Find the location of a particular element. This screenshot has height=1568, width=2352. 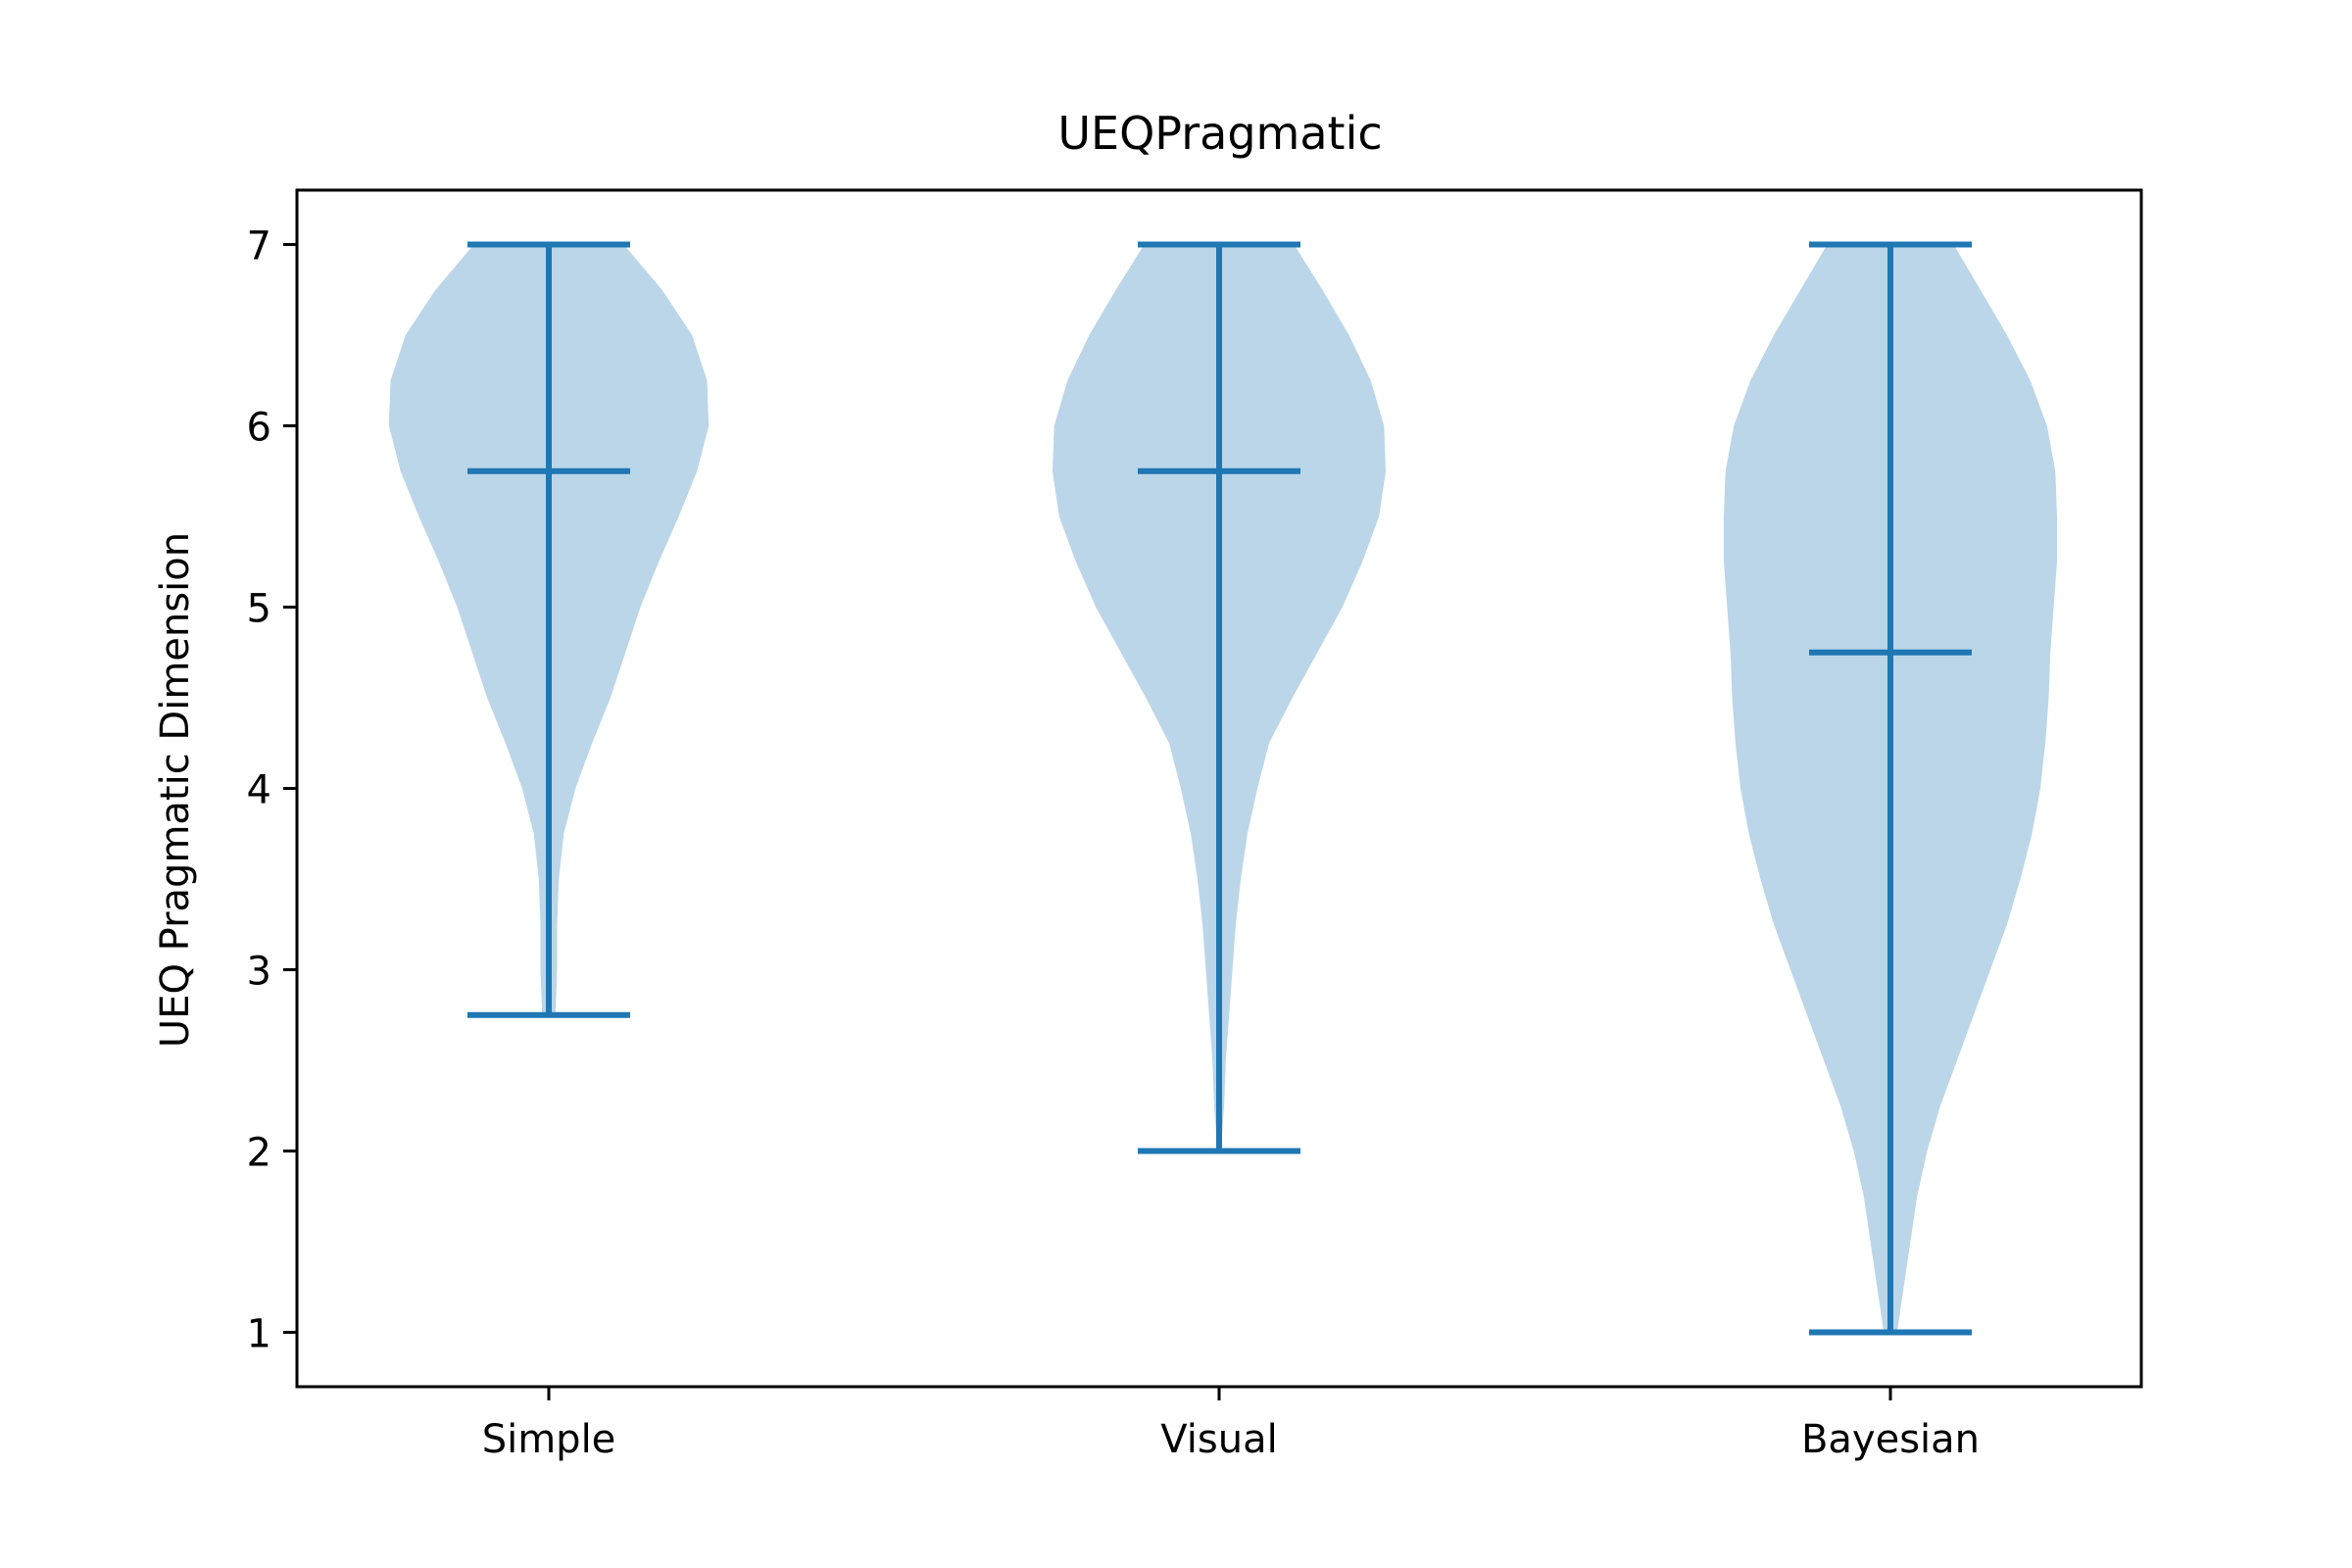

x-tick-label-bayesian: Bayesian is located at coordinates (1890, 1439).